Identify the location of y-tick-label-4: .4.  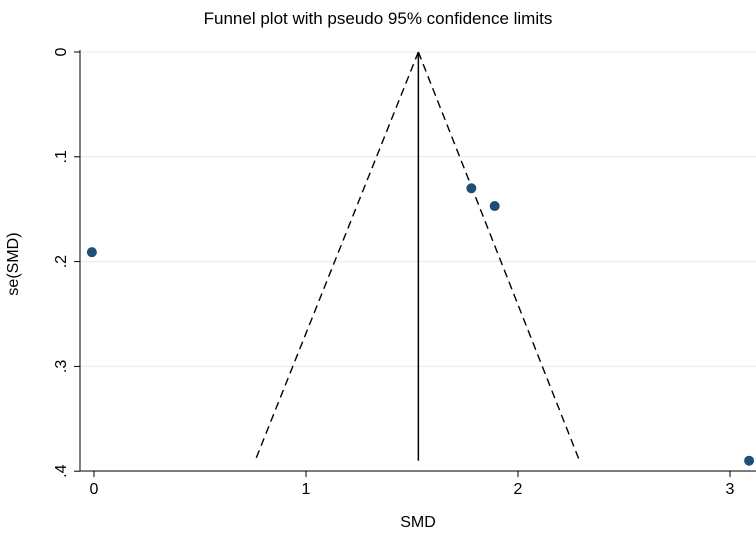
(61, 470).